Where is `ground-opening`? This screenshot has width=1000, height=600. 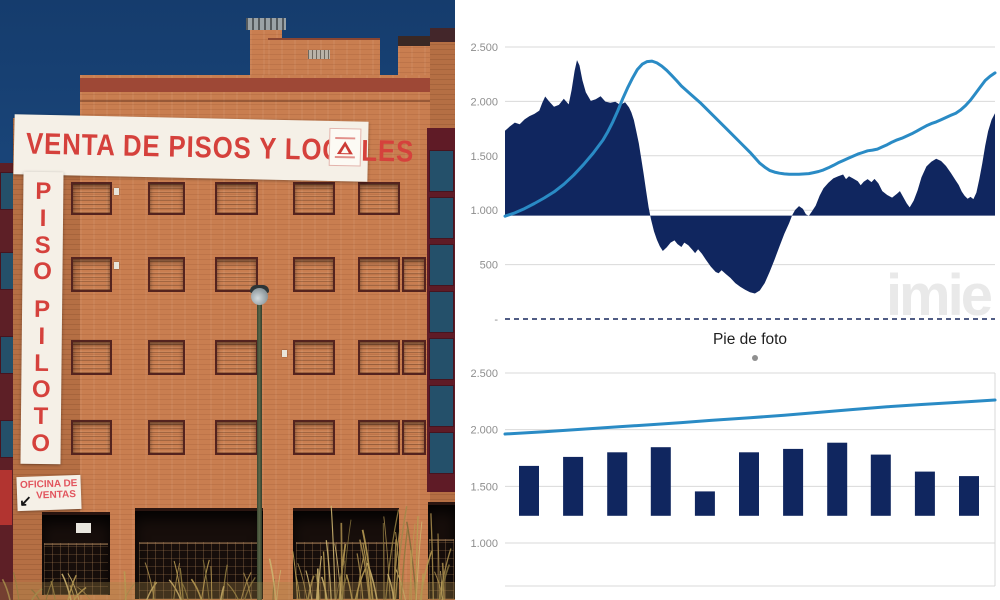
ground-opening is located at coordinates (76, 553).